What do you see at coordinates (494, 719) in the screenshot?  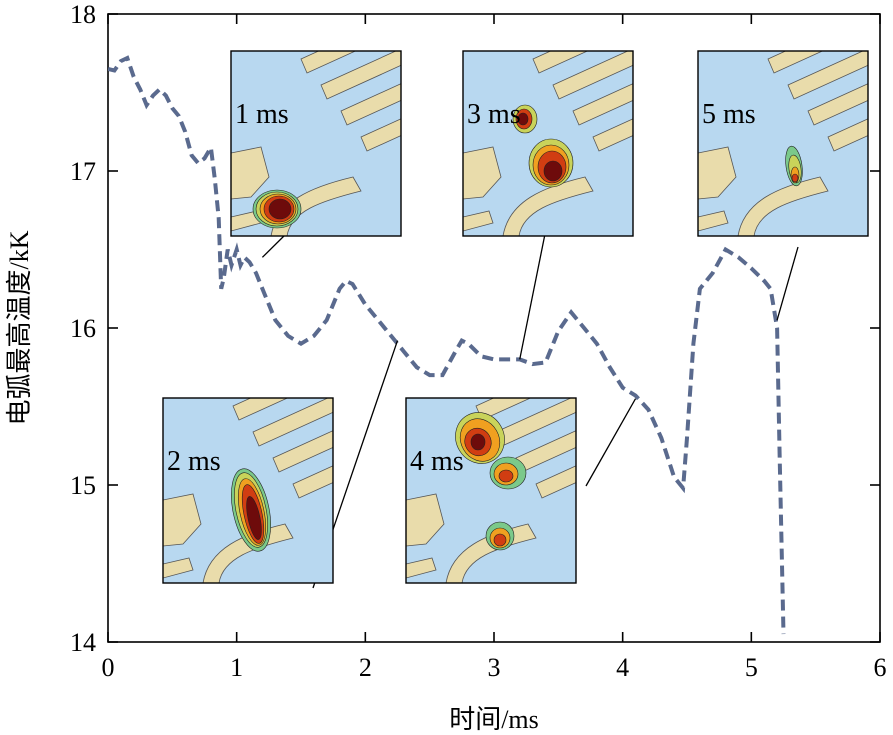 I see `x-axis-label: 时间/ms` at bounding box center [494, 719].